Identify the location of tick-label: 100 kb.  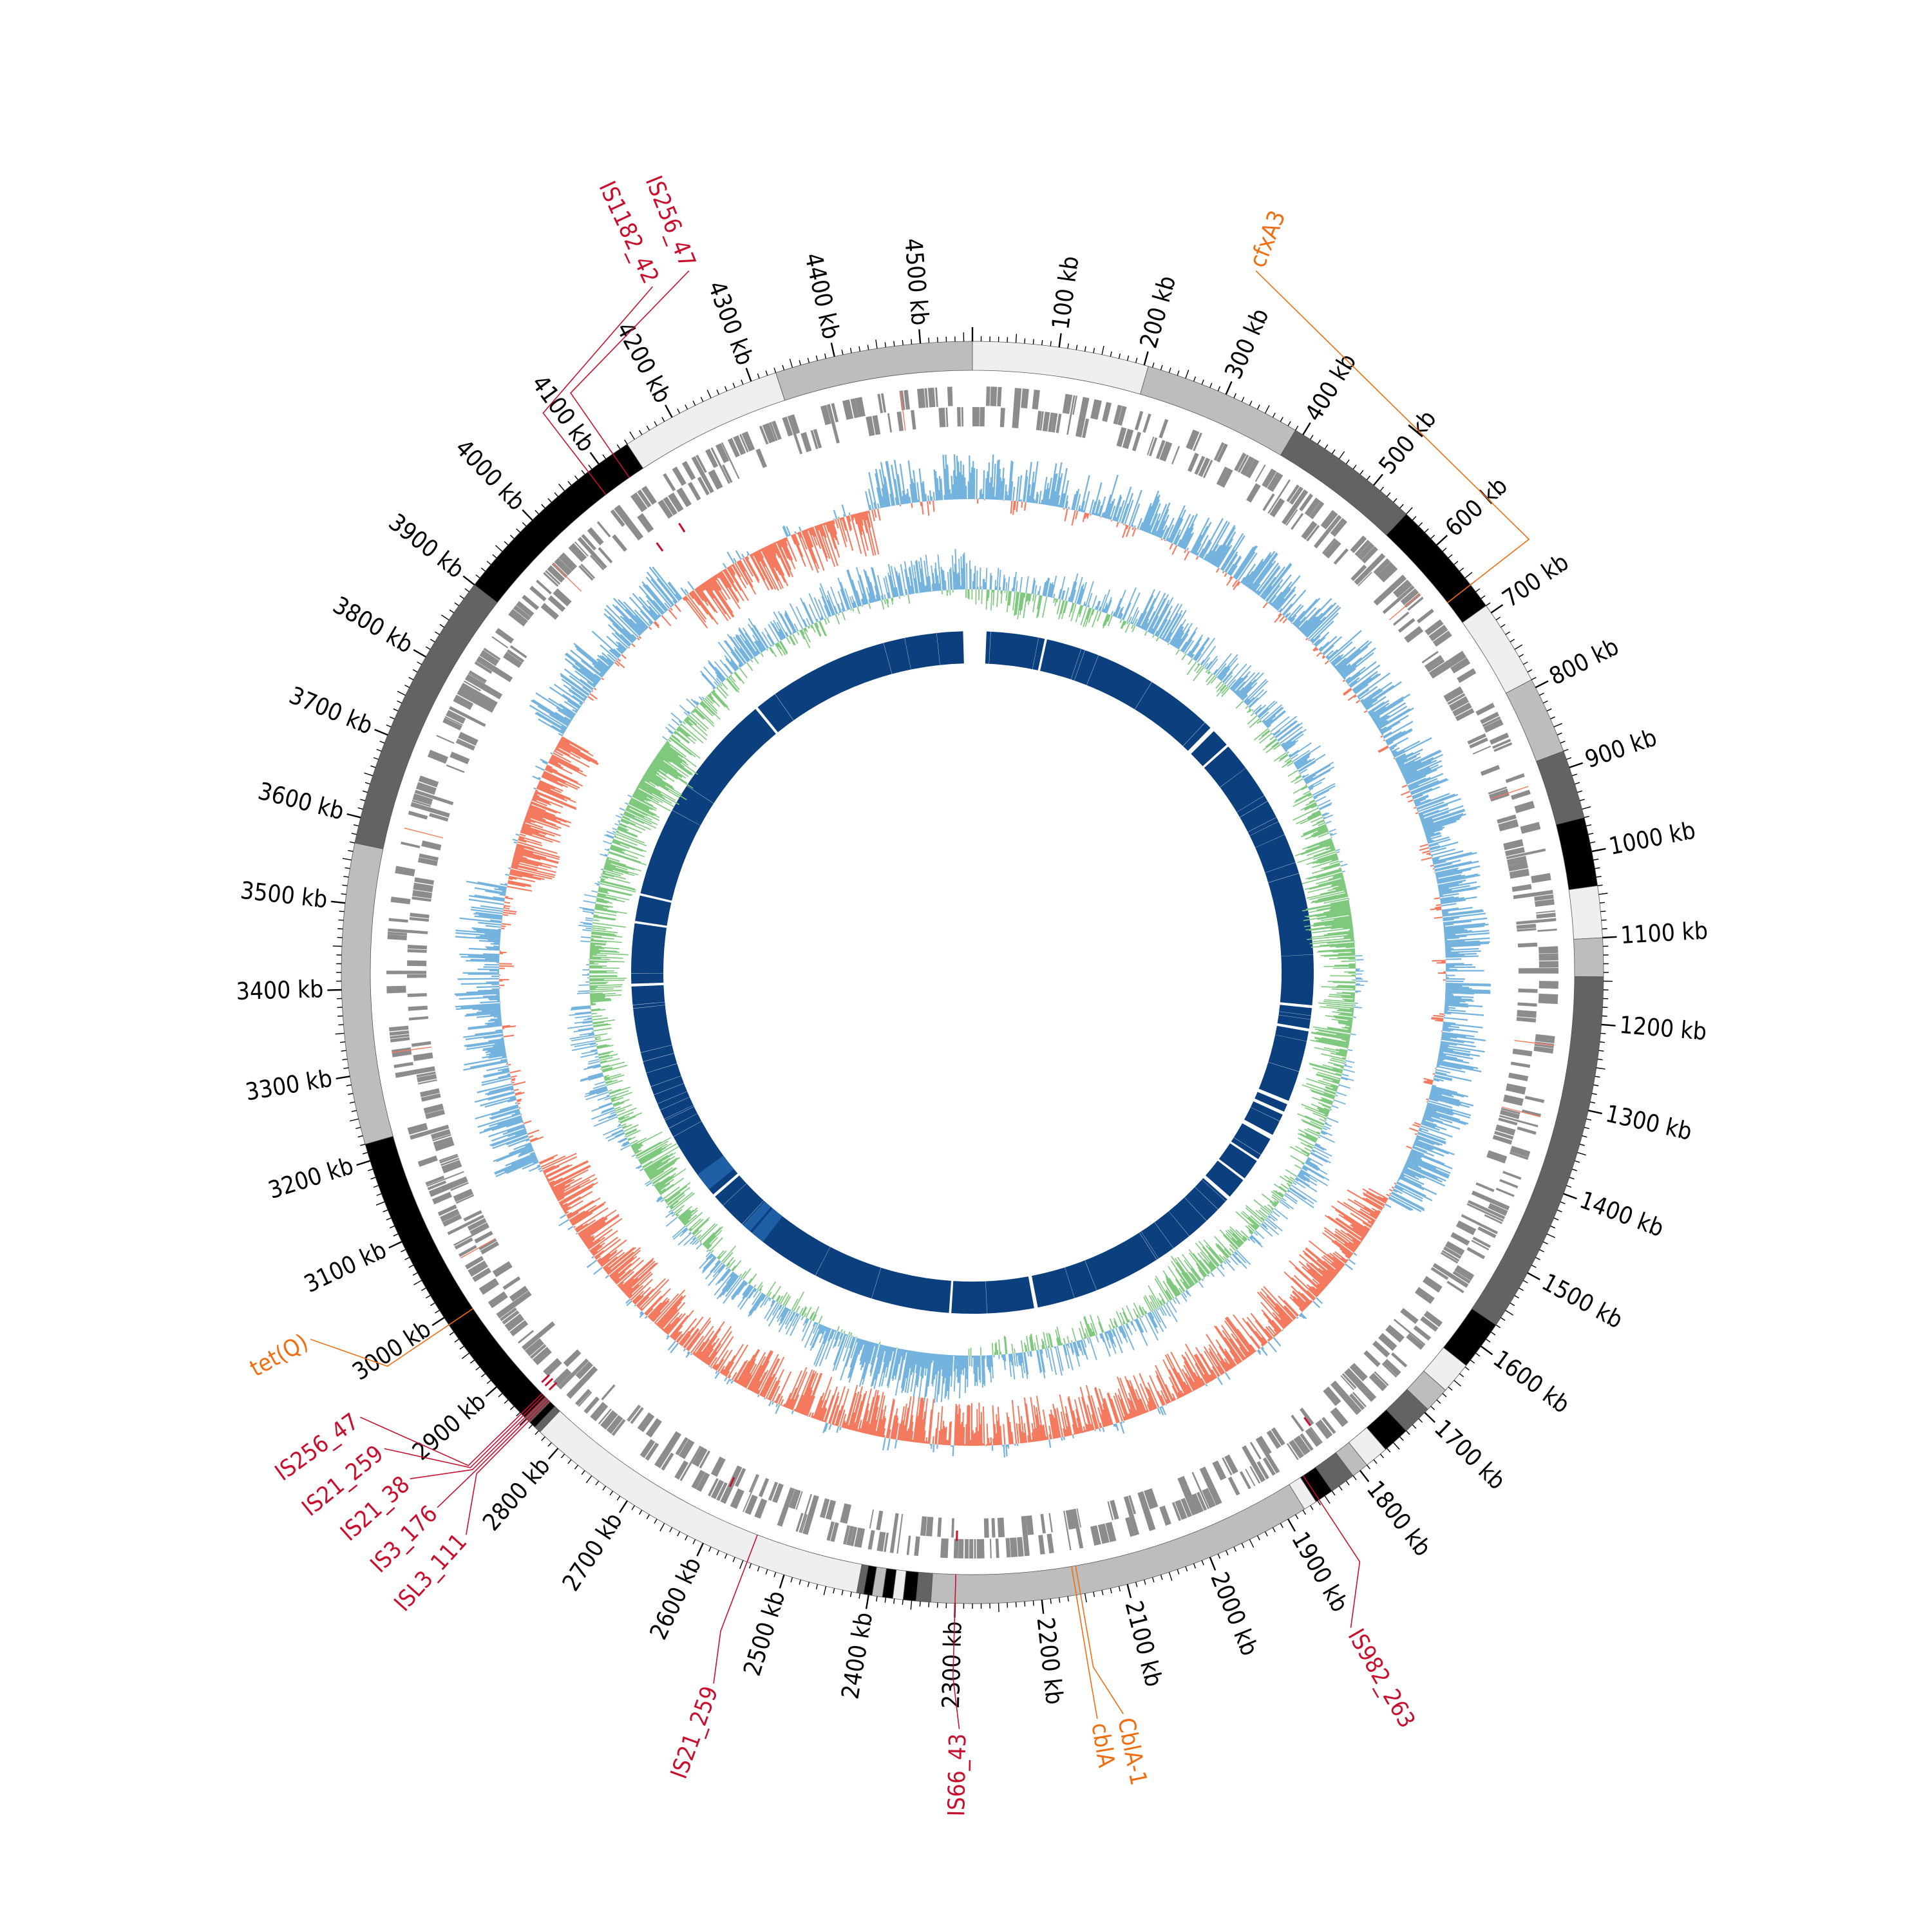
(1065, 293).